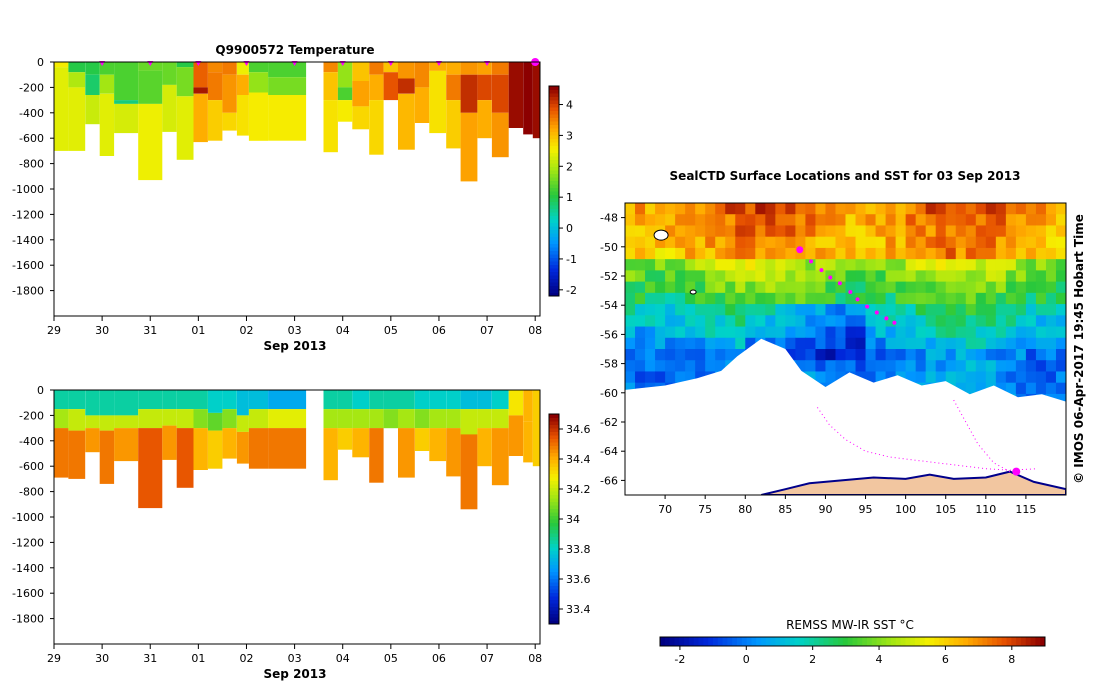  Describe the element at coordinates (1025, 509) in the screenshot. I see `map-x-tick-label: 115` at that location.